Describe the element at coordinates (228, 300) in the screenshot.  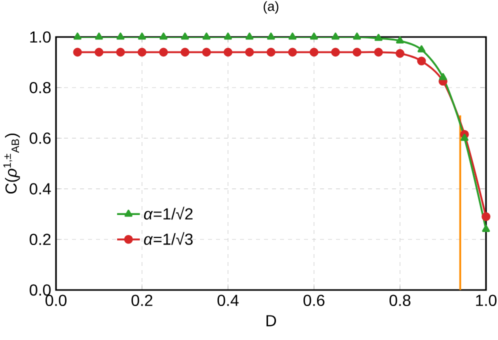
I see `x-tick-label: 0.4` at that location.